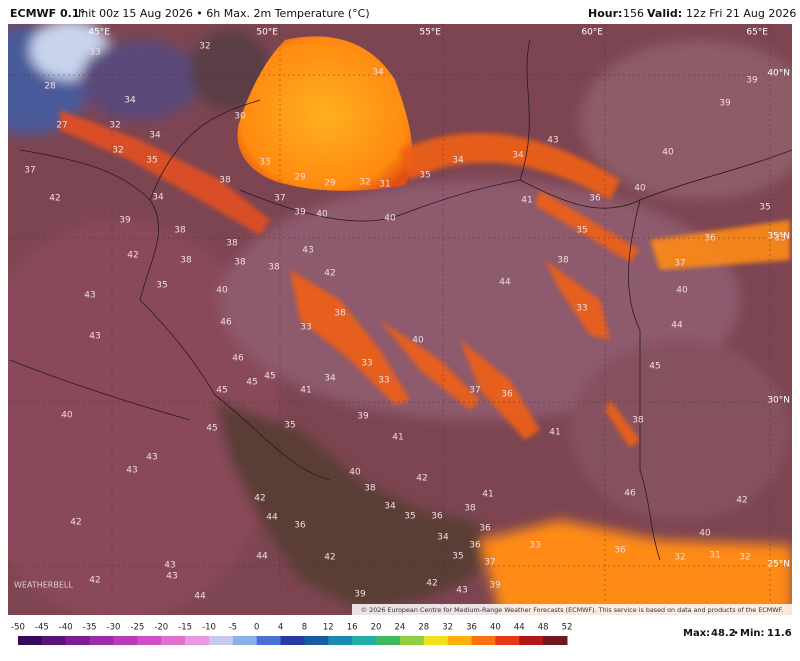 The width and height of the screenshot is (800, 661). What do you see at coordinates (328, 628) in the screenshot?
I see `colorbar-tick-label: 12` at bounding box center [328, 628].